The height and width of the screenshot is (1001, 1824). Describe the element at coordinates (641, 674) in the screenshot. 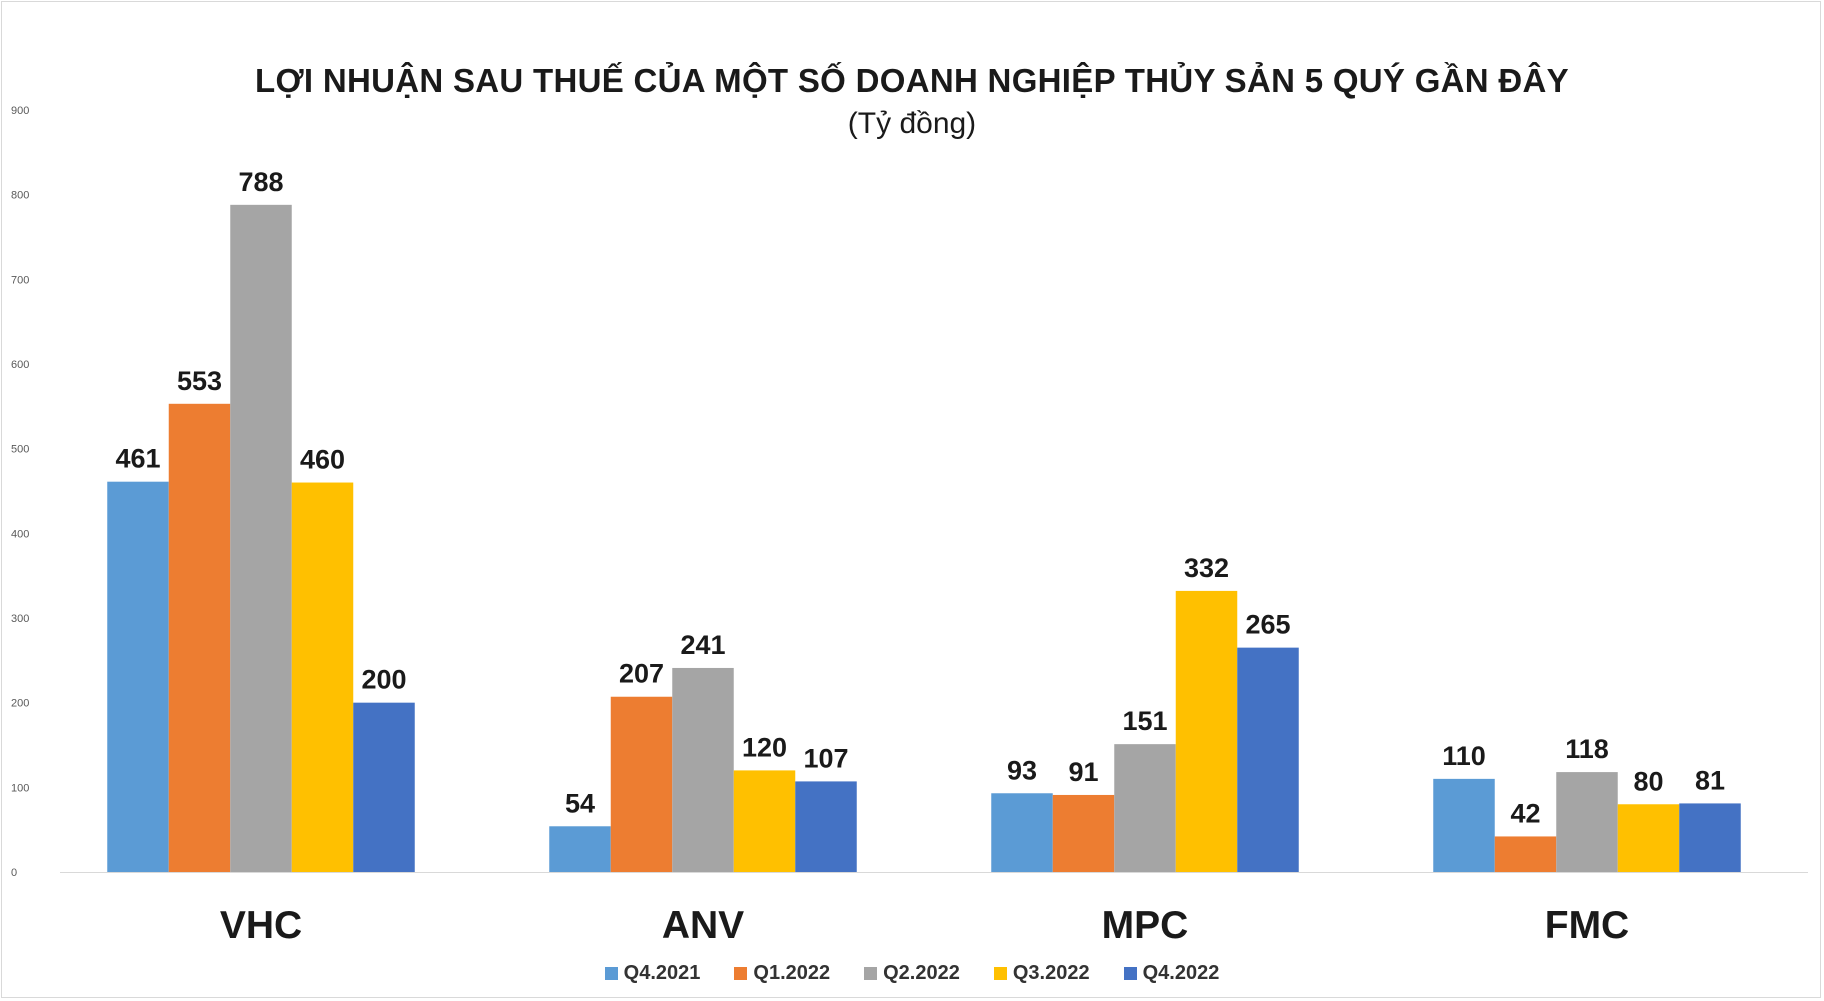

I see `data-label: 207` at that location.